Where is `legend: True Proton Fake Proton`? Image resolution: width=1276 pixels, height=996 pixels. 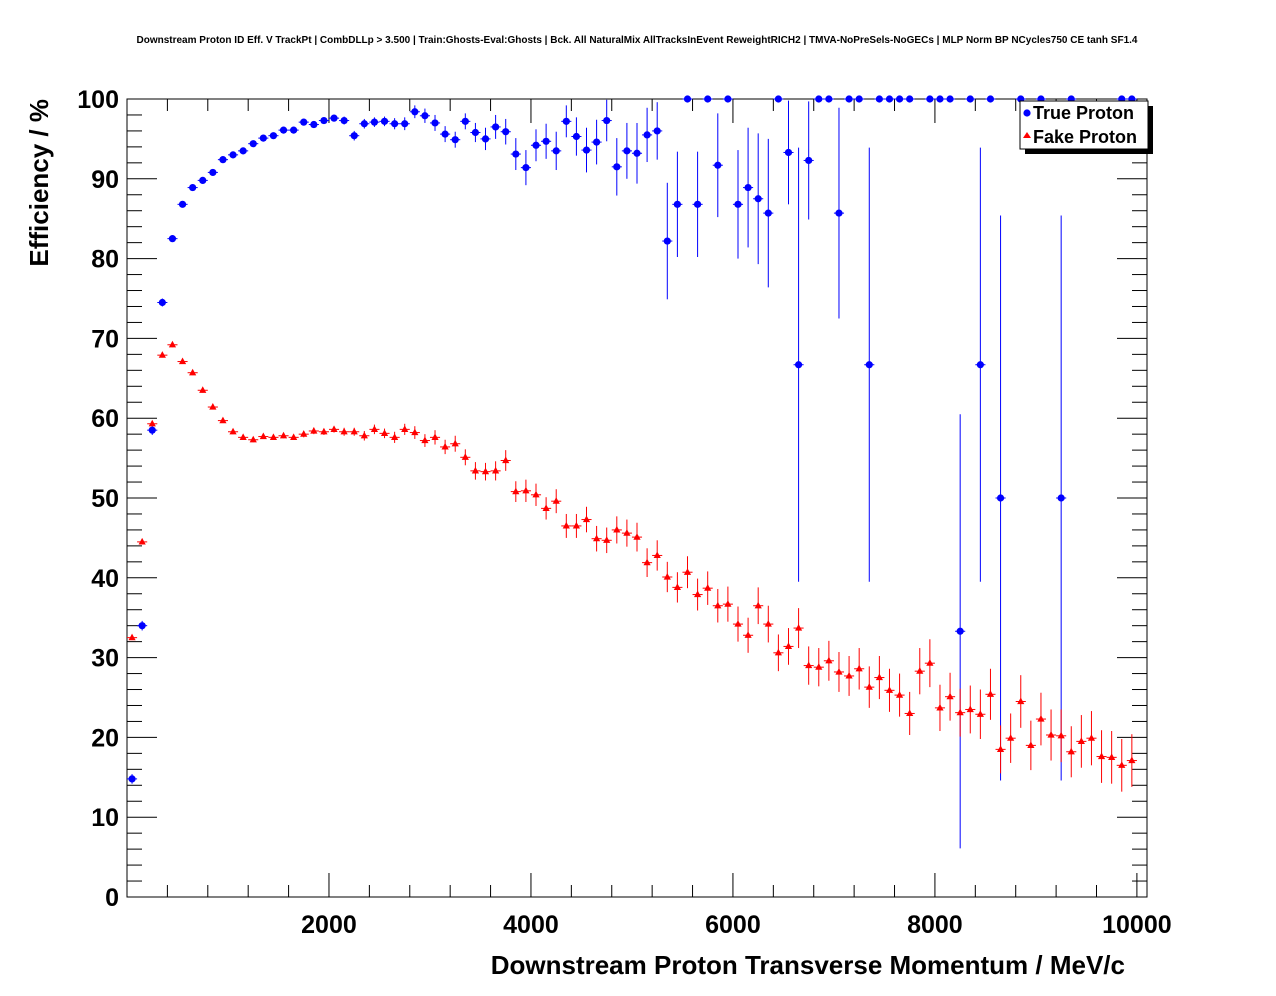 legend: True Proton Fake Proton is located at coordinates (1086, 127).